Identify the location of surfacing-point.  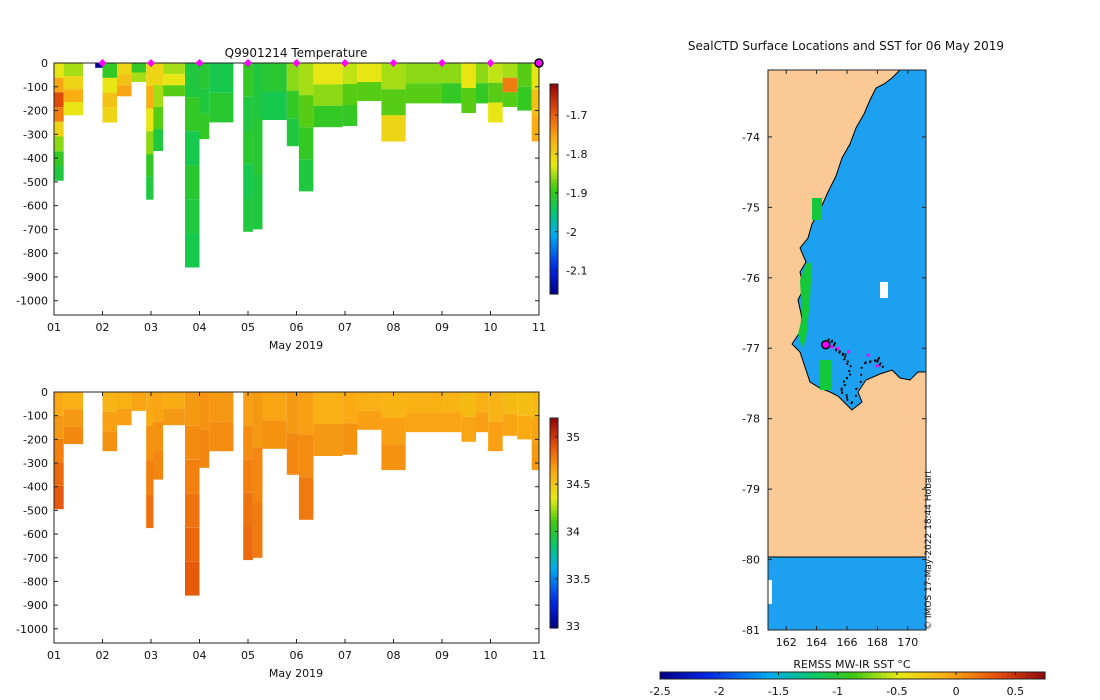
(868, 355).